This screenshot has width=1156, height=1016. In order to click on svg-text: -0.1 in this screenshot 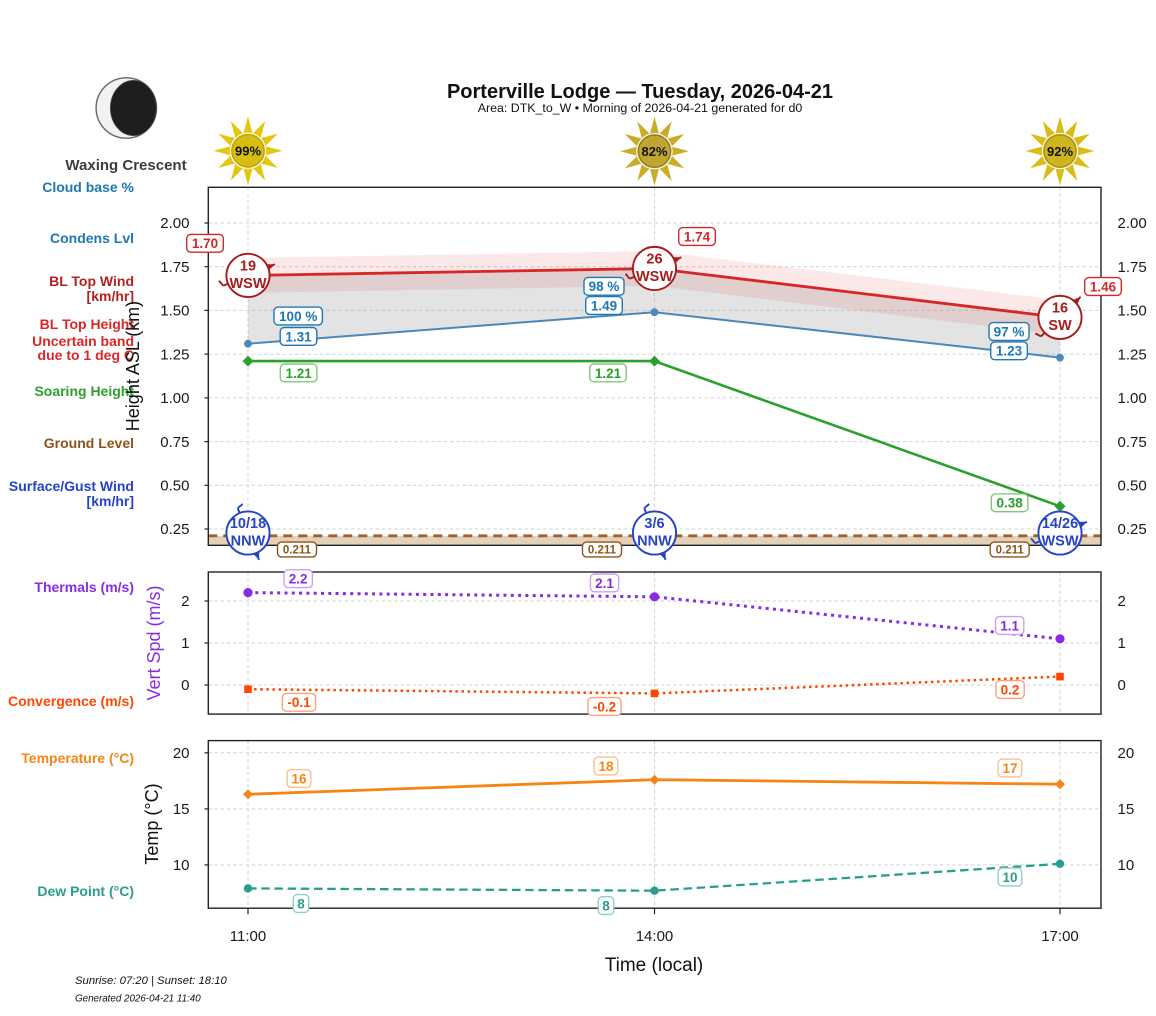, I will do `click(299, 702)`.